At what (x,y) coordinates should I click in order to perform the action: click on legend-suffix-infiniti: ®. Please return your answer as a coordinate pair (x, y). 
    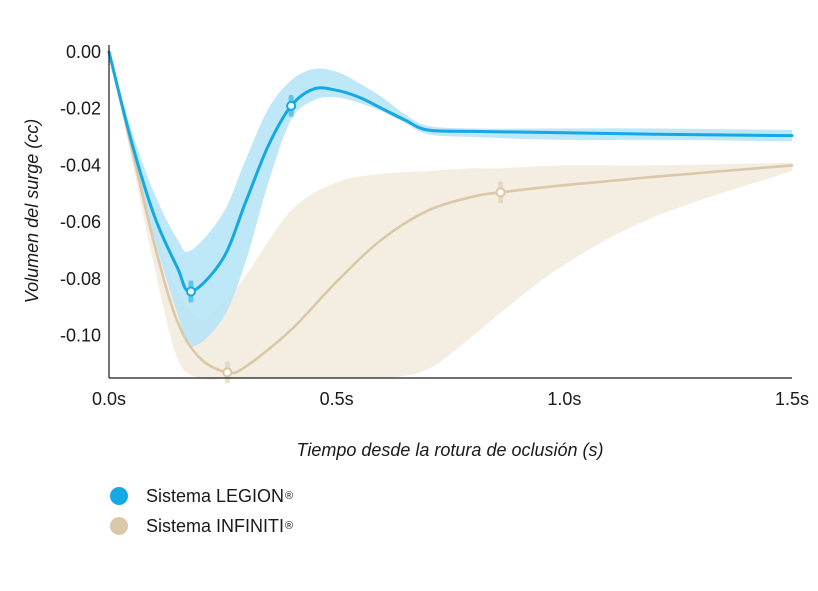
    Looking at the image, I should click on (289, 526).